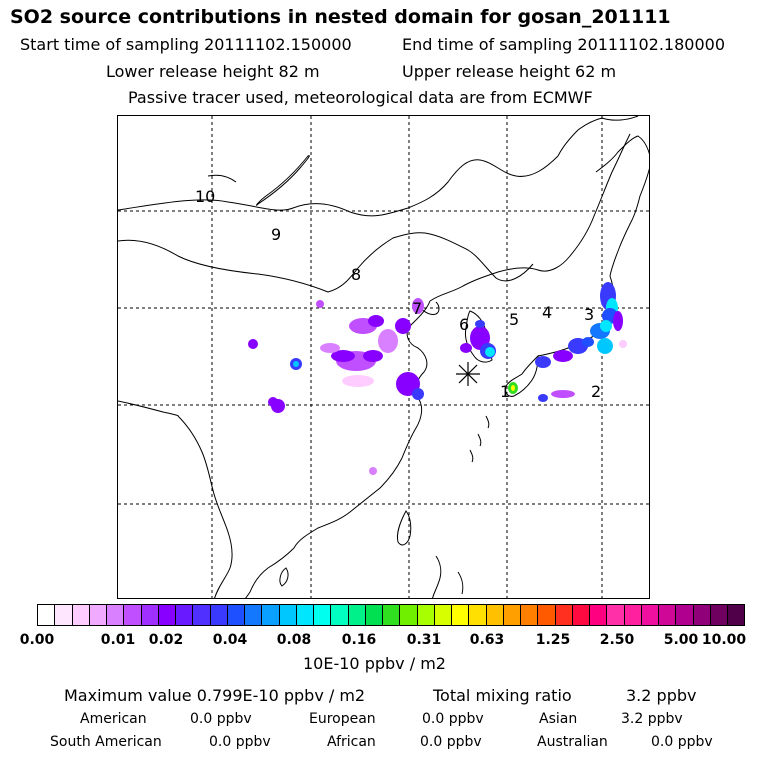 The image size is (768, 768). What do you see at coordinates (596, 391) in the screenshot?
I see `region-label: 2` at bounding box center [596, 391].